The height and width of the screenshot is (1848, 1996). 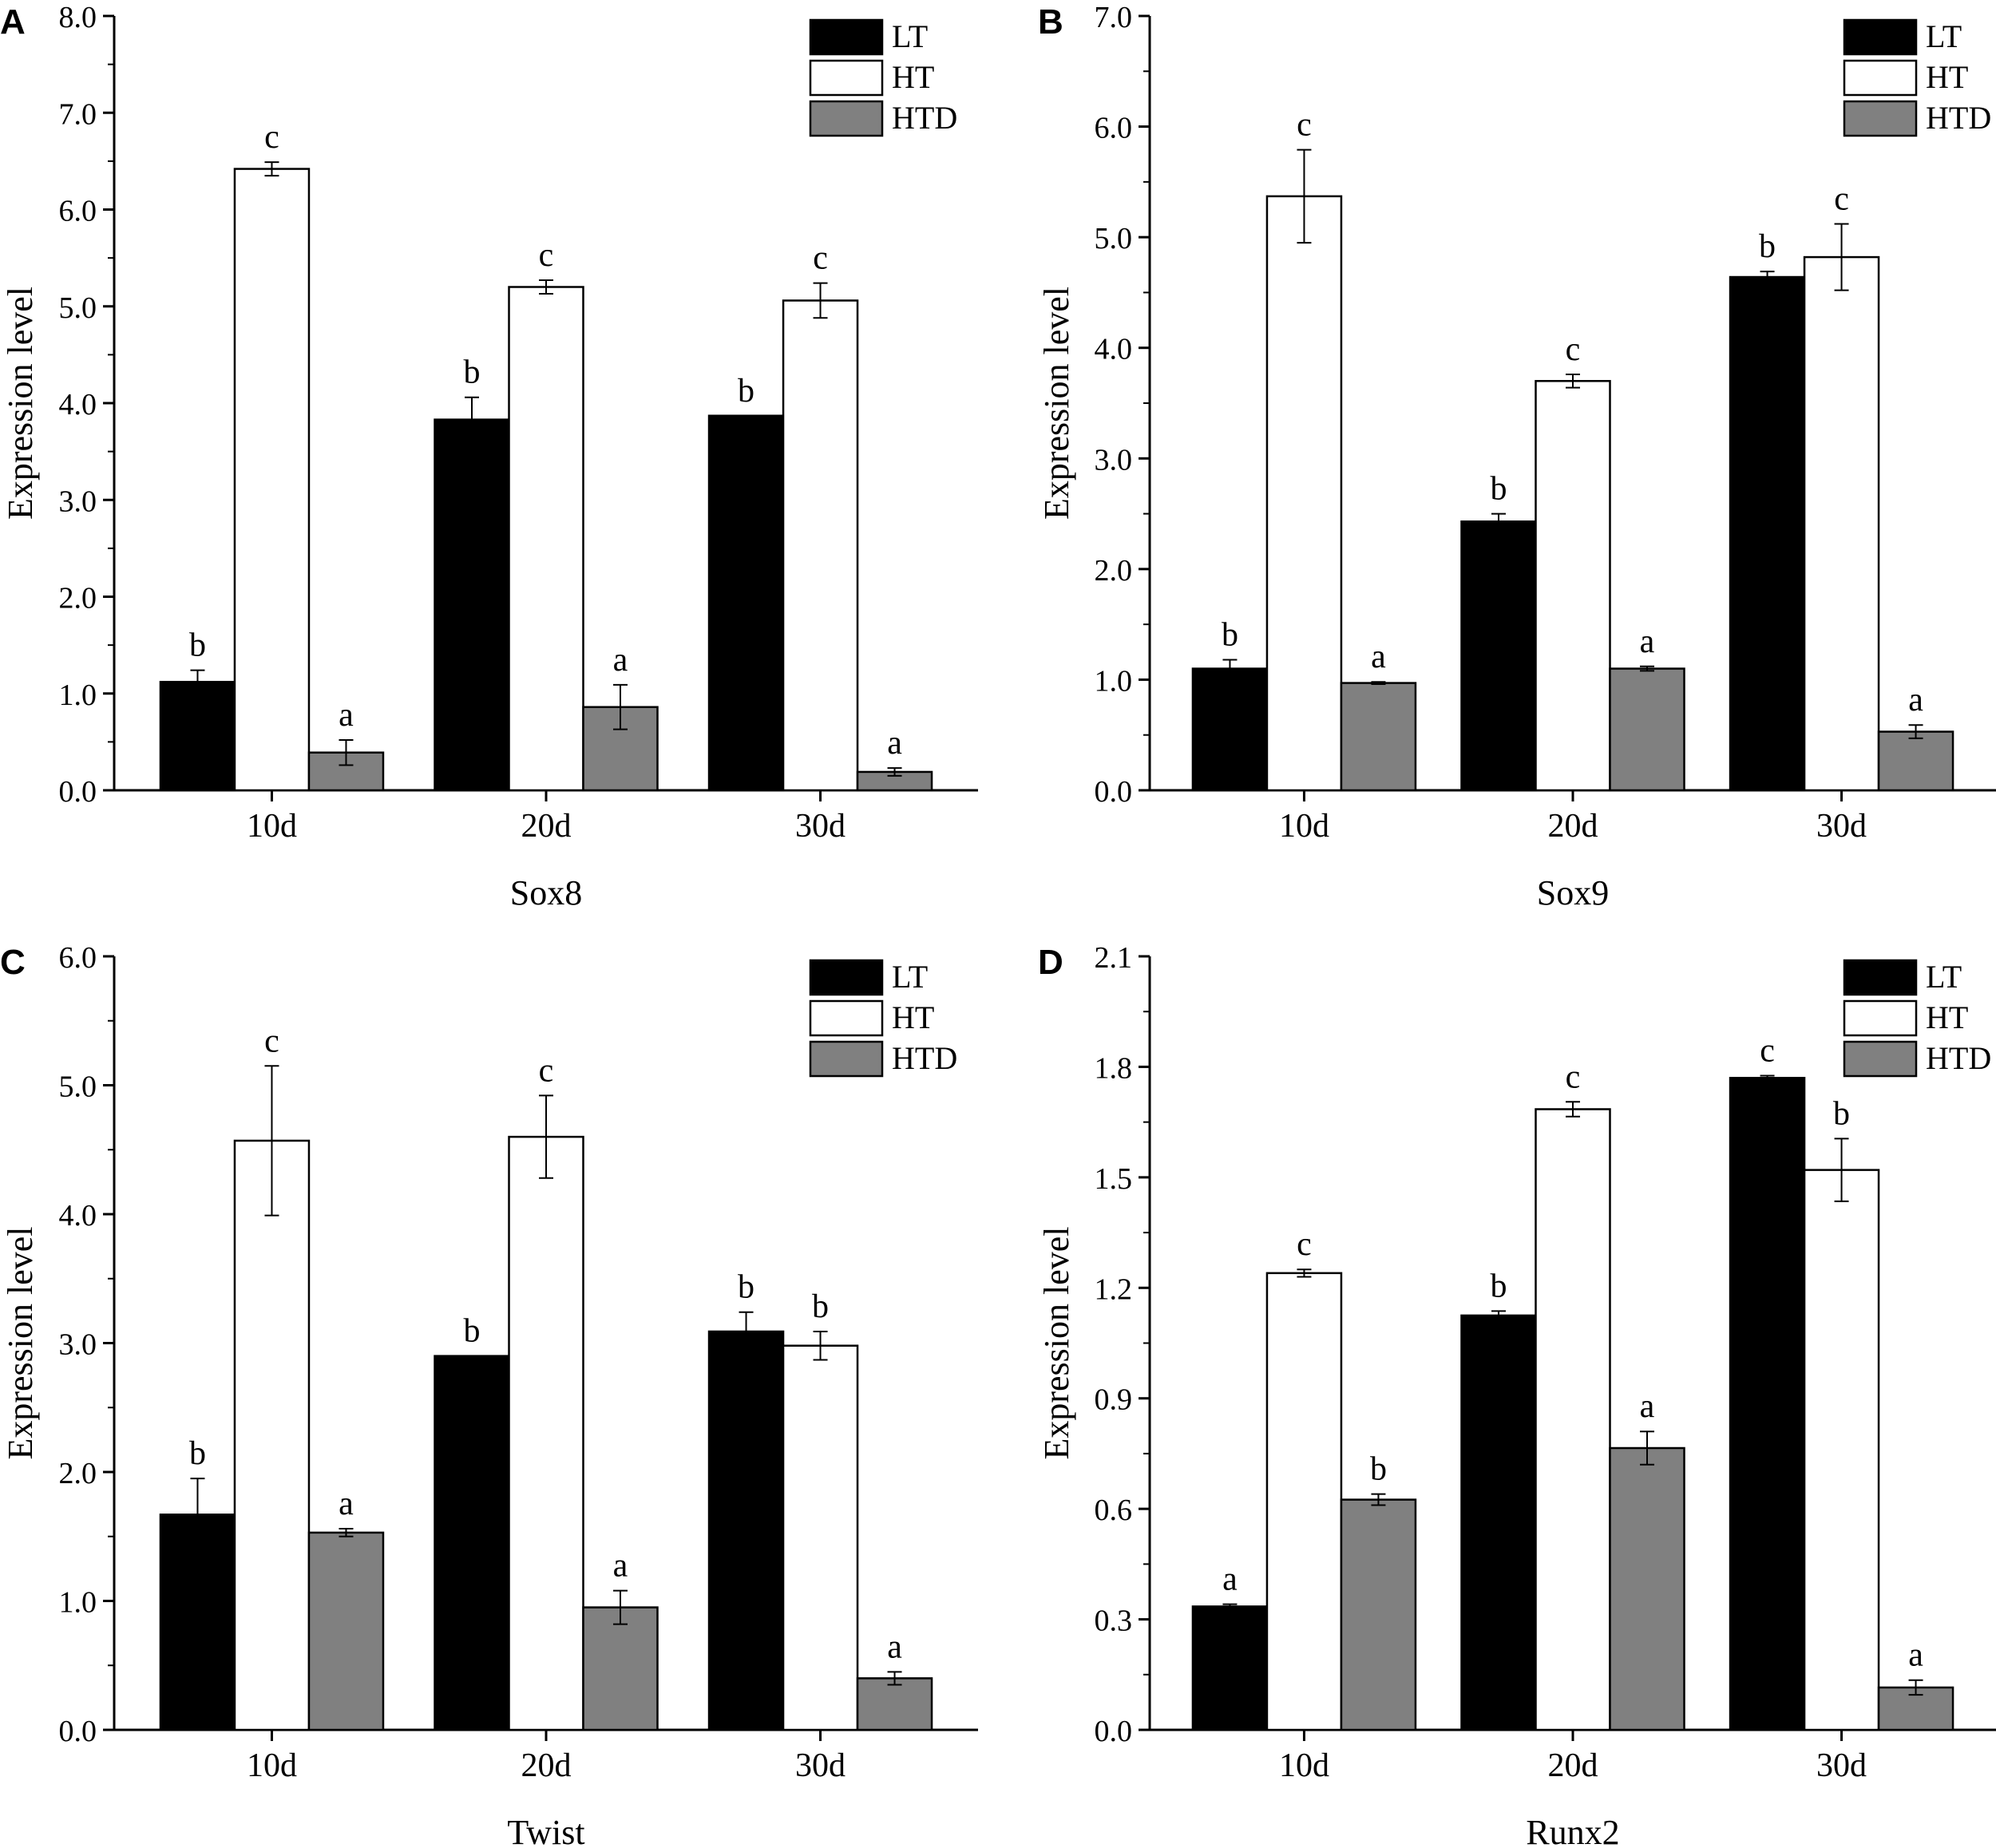 I want to click on y-tick-label: 7.0, so click(x=1114, y=17).